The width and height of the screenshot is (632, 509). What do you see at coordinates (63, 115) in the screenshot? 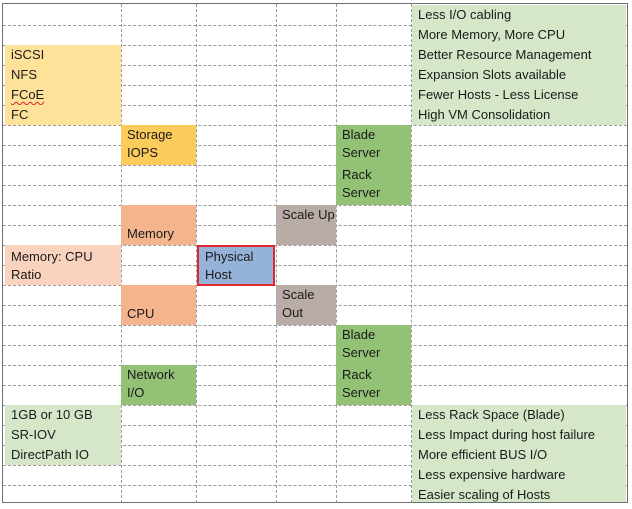
I see `storage-protocol-cell: FC` at bounding box center [63, 115].